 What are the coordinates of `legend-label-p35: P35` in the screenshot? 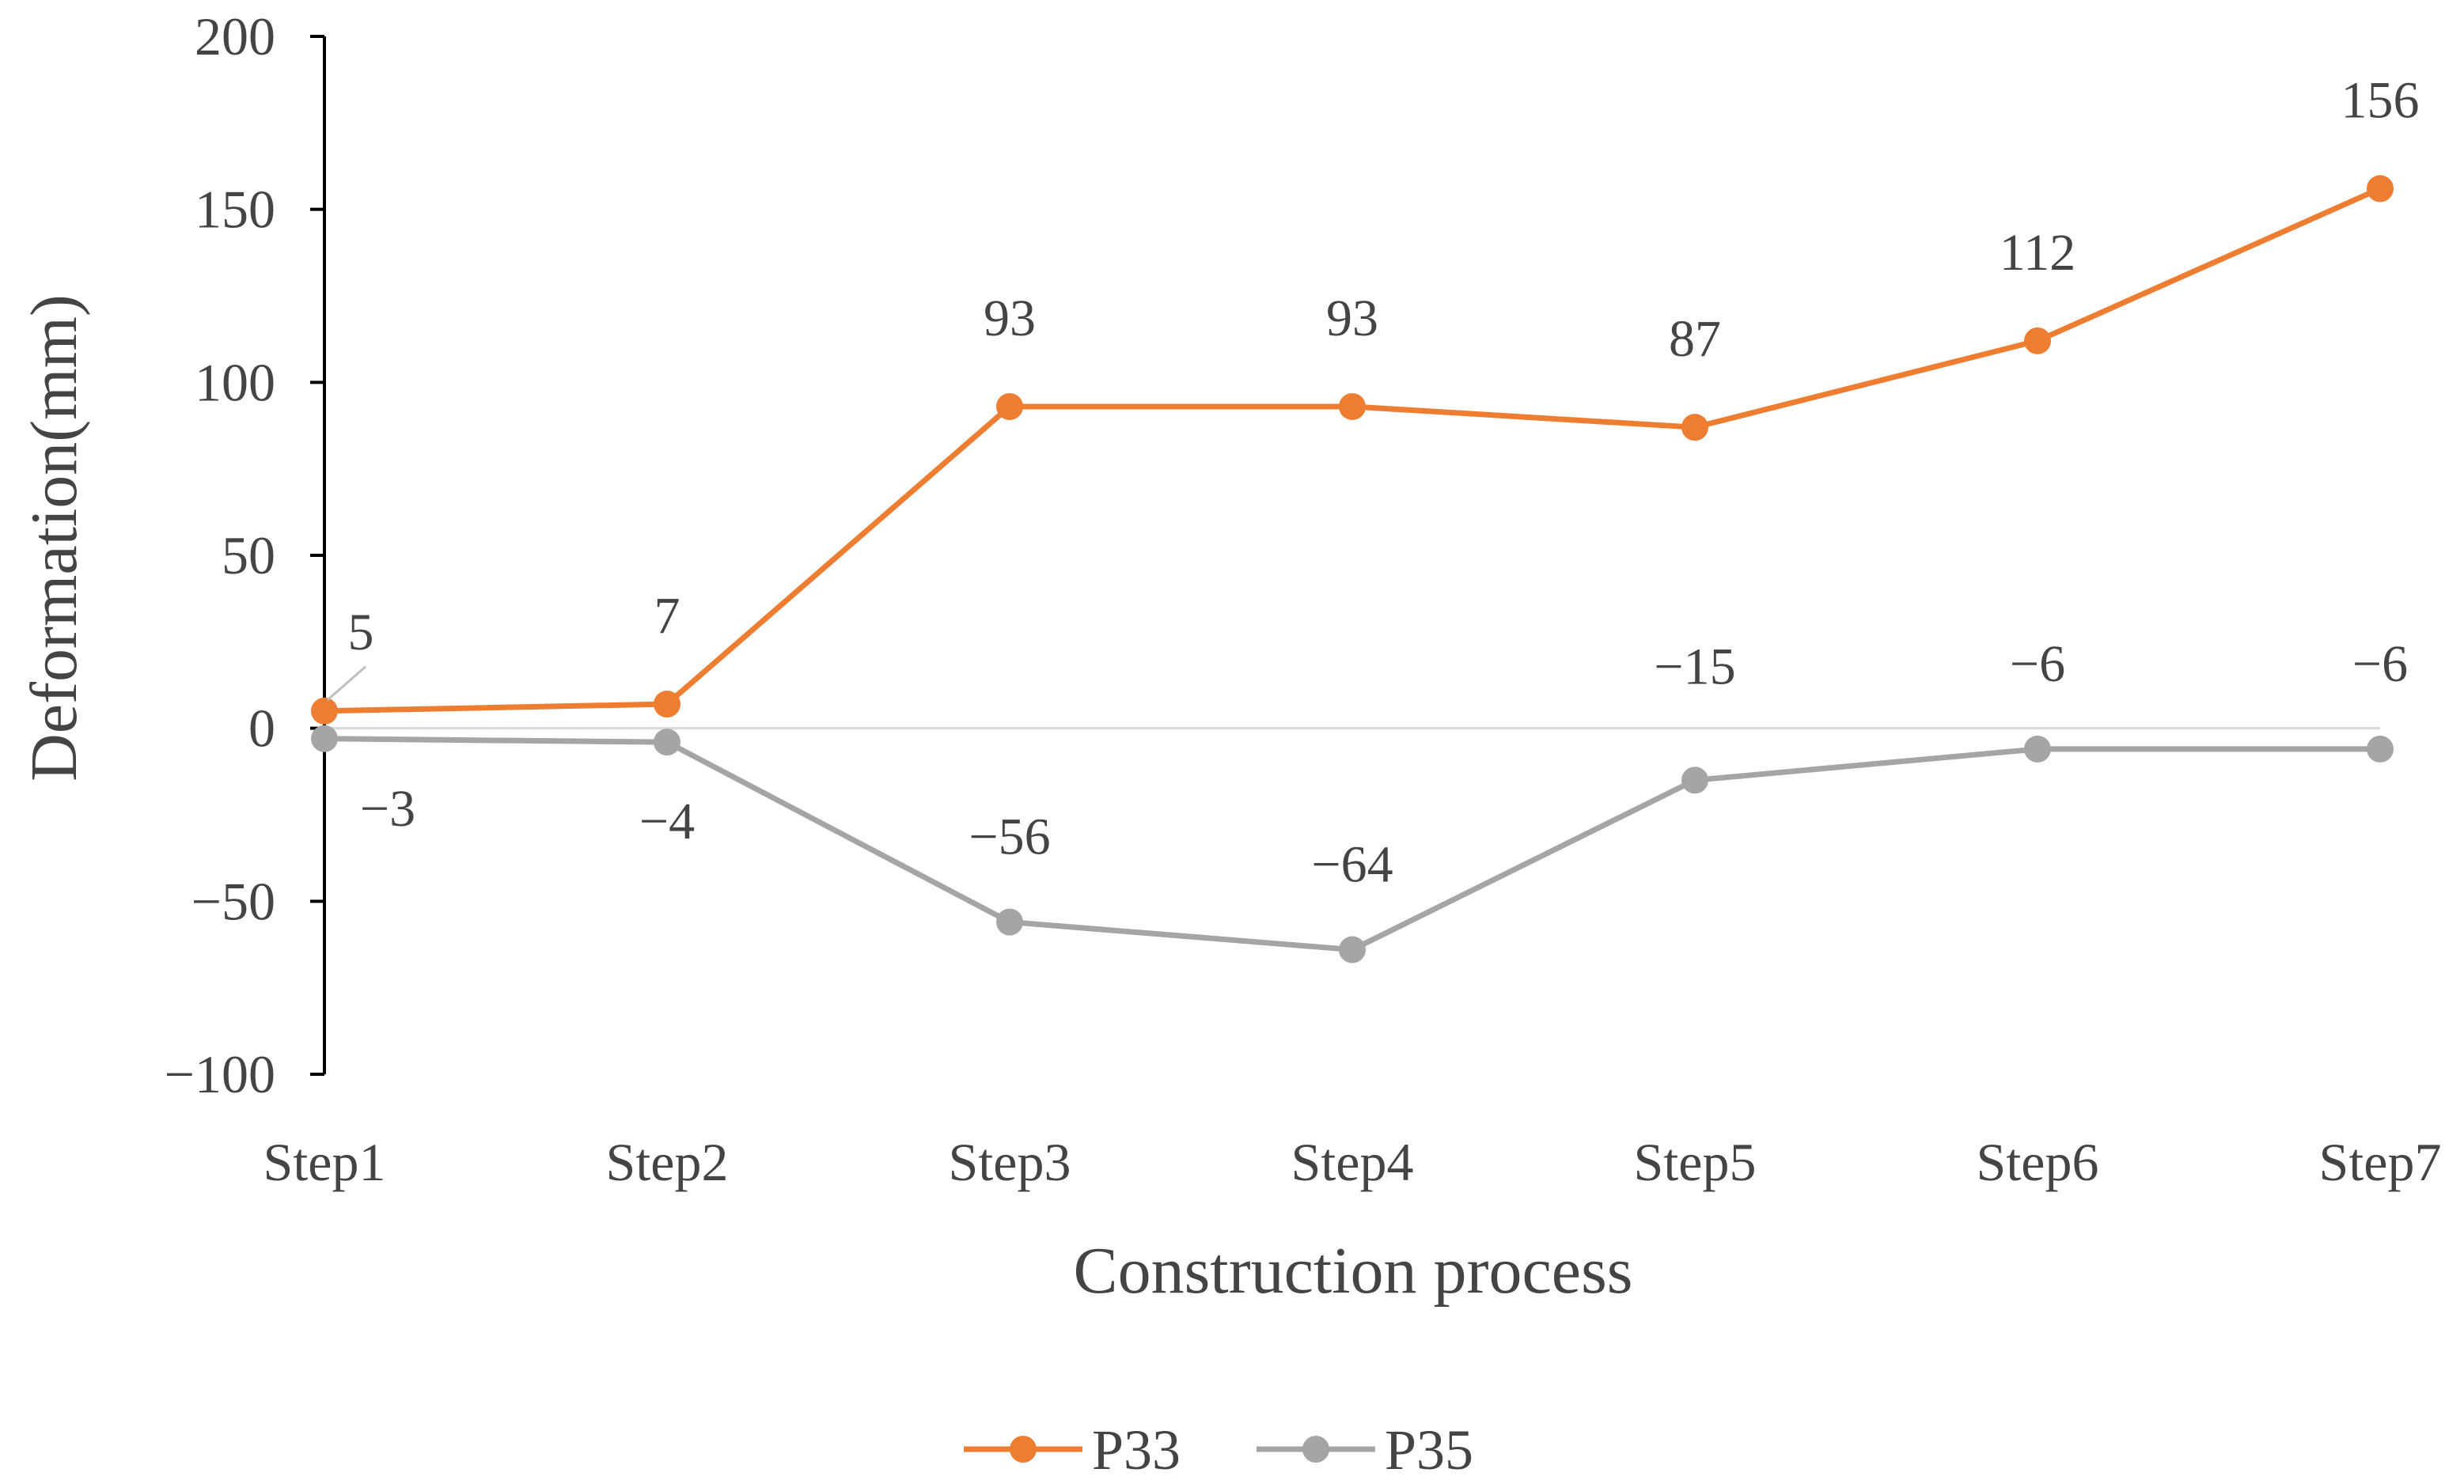 It's located at (1429, 1450).